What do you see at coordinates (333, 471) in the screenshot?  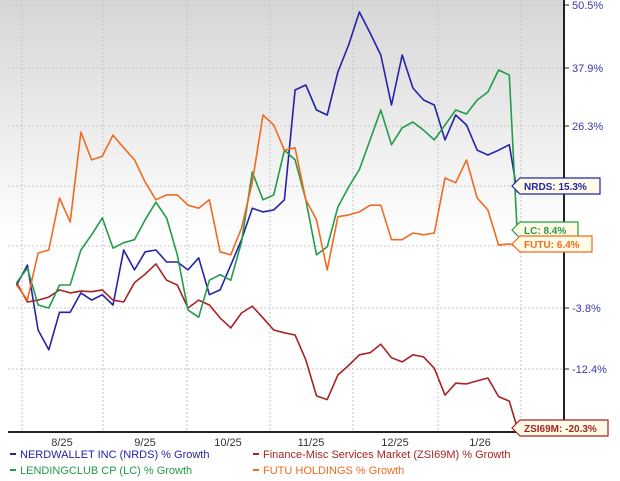 I see `legend-entry: FUTU HOLDINGS % Growth` at bounding box center [333, 471].